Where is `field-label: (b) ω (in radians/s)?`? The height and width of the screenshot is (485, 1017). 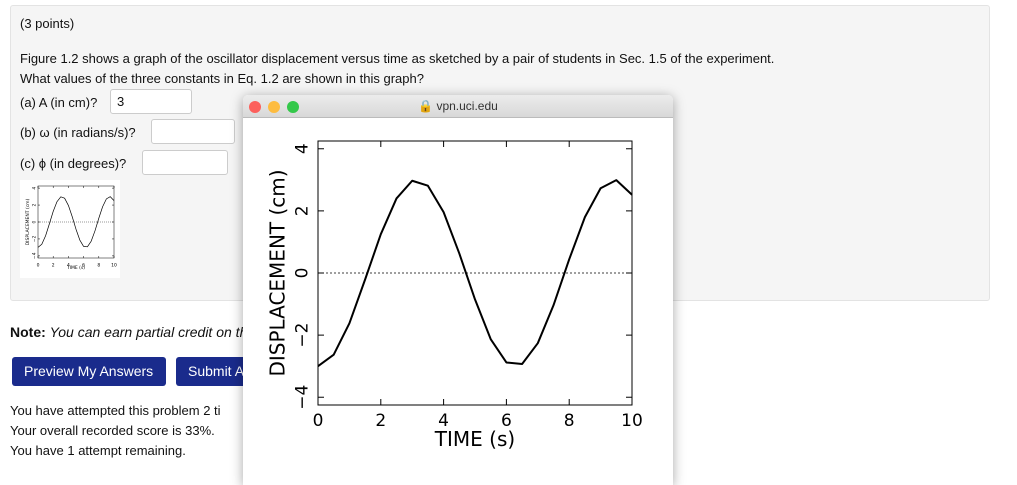 field-label: (b) ω (in radians/s)? is located at coordinates (78, 132).